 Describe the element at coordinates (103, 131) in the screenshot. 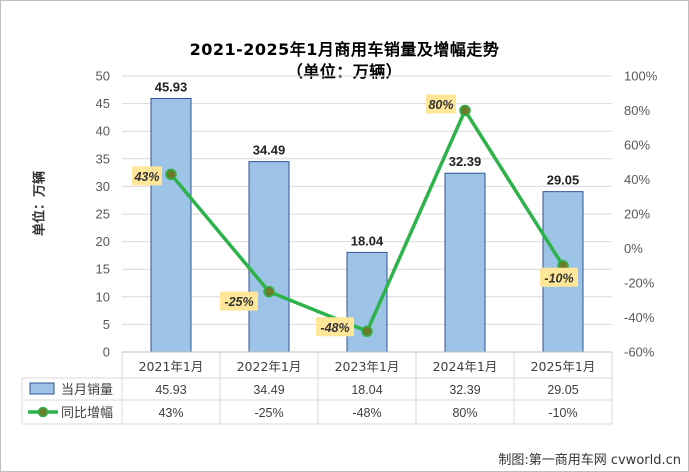

I see `y-tick-label: 40` at that location.